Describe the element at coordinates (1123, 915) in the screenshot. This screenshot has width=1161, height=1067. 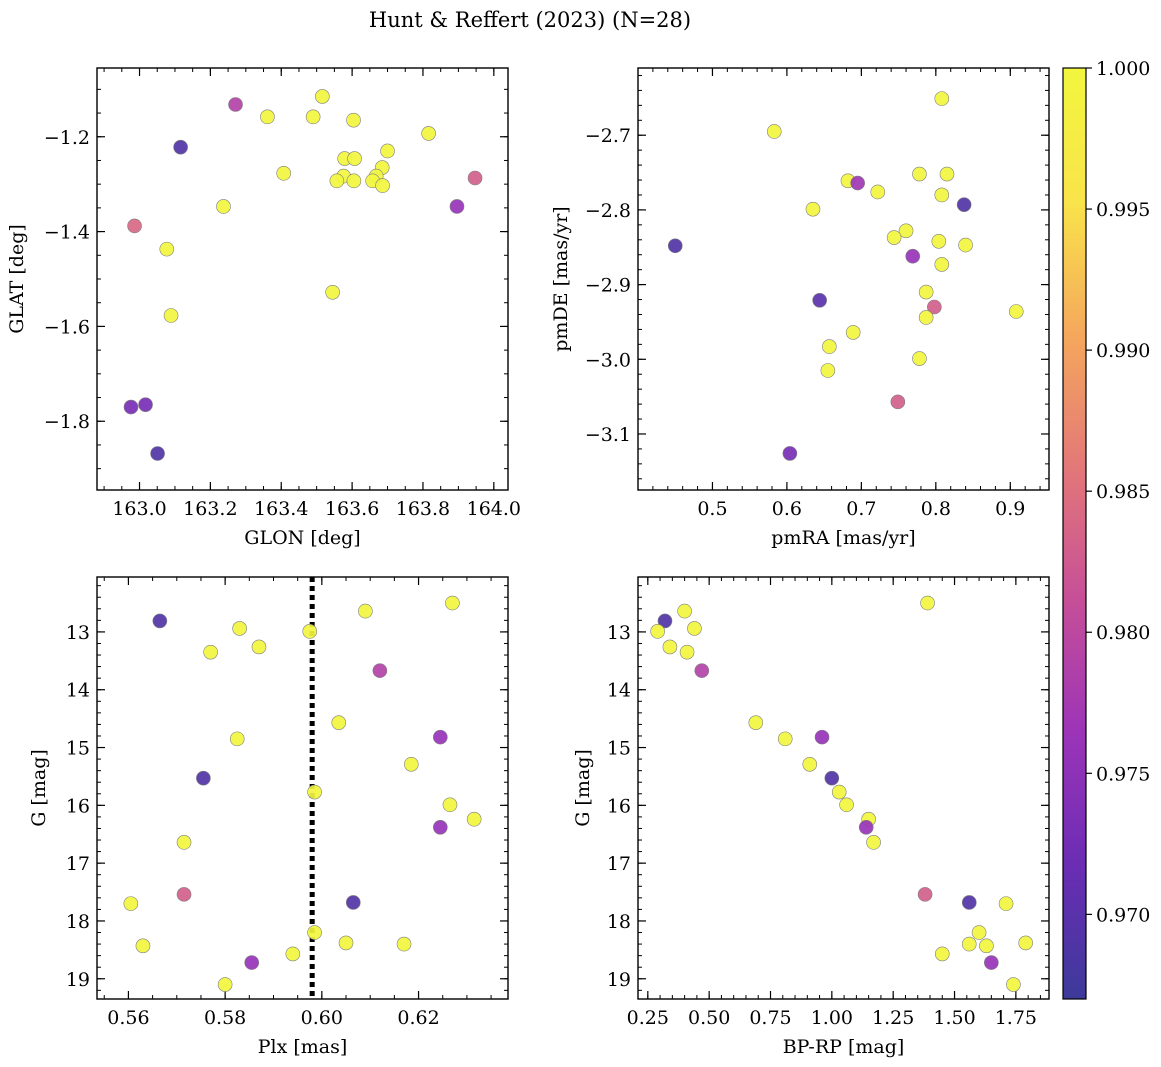
I see `colorbar-tick-label: 0.970` at that location.